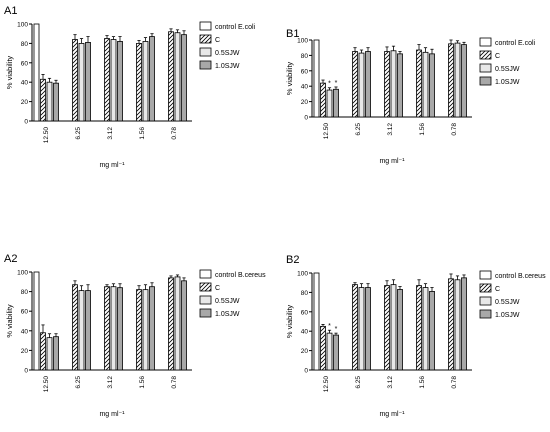 This screenshot has width=550, height=432. What do you see at coordinates (292, 34) in the screenshot?
I see `panel-label: B1` at bounding box center [292, 34].